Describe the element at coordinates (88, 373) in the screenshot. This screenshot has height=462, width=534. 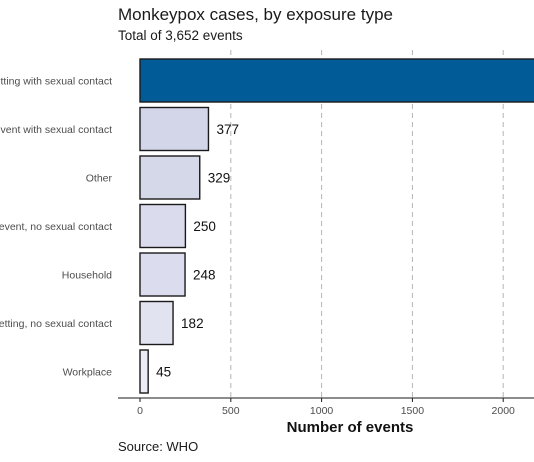
I see `category-label-7: Workplace` at that location.